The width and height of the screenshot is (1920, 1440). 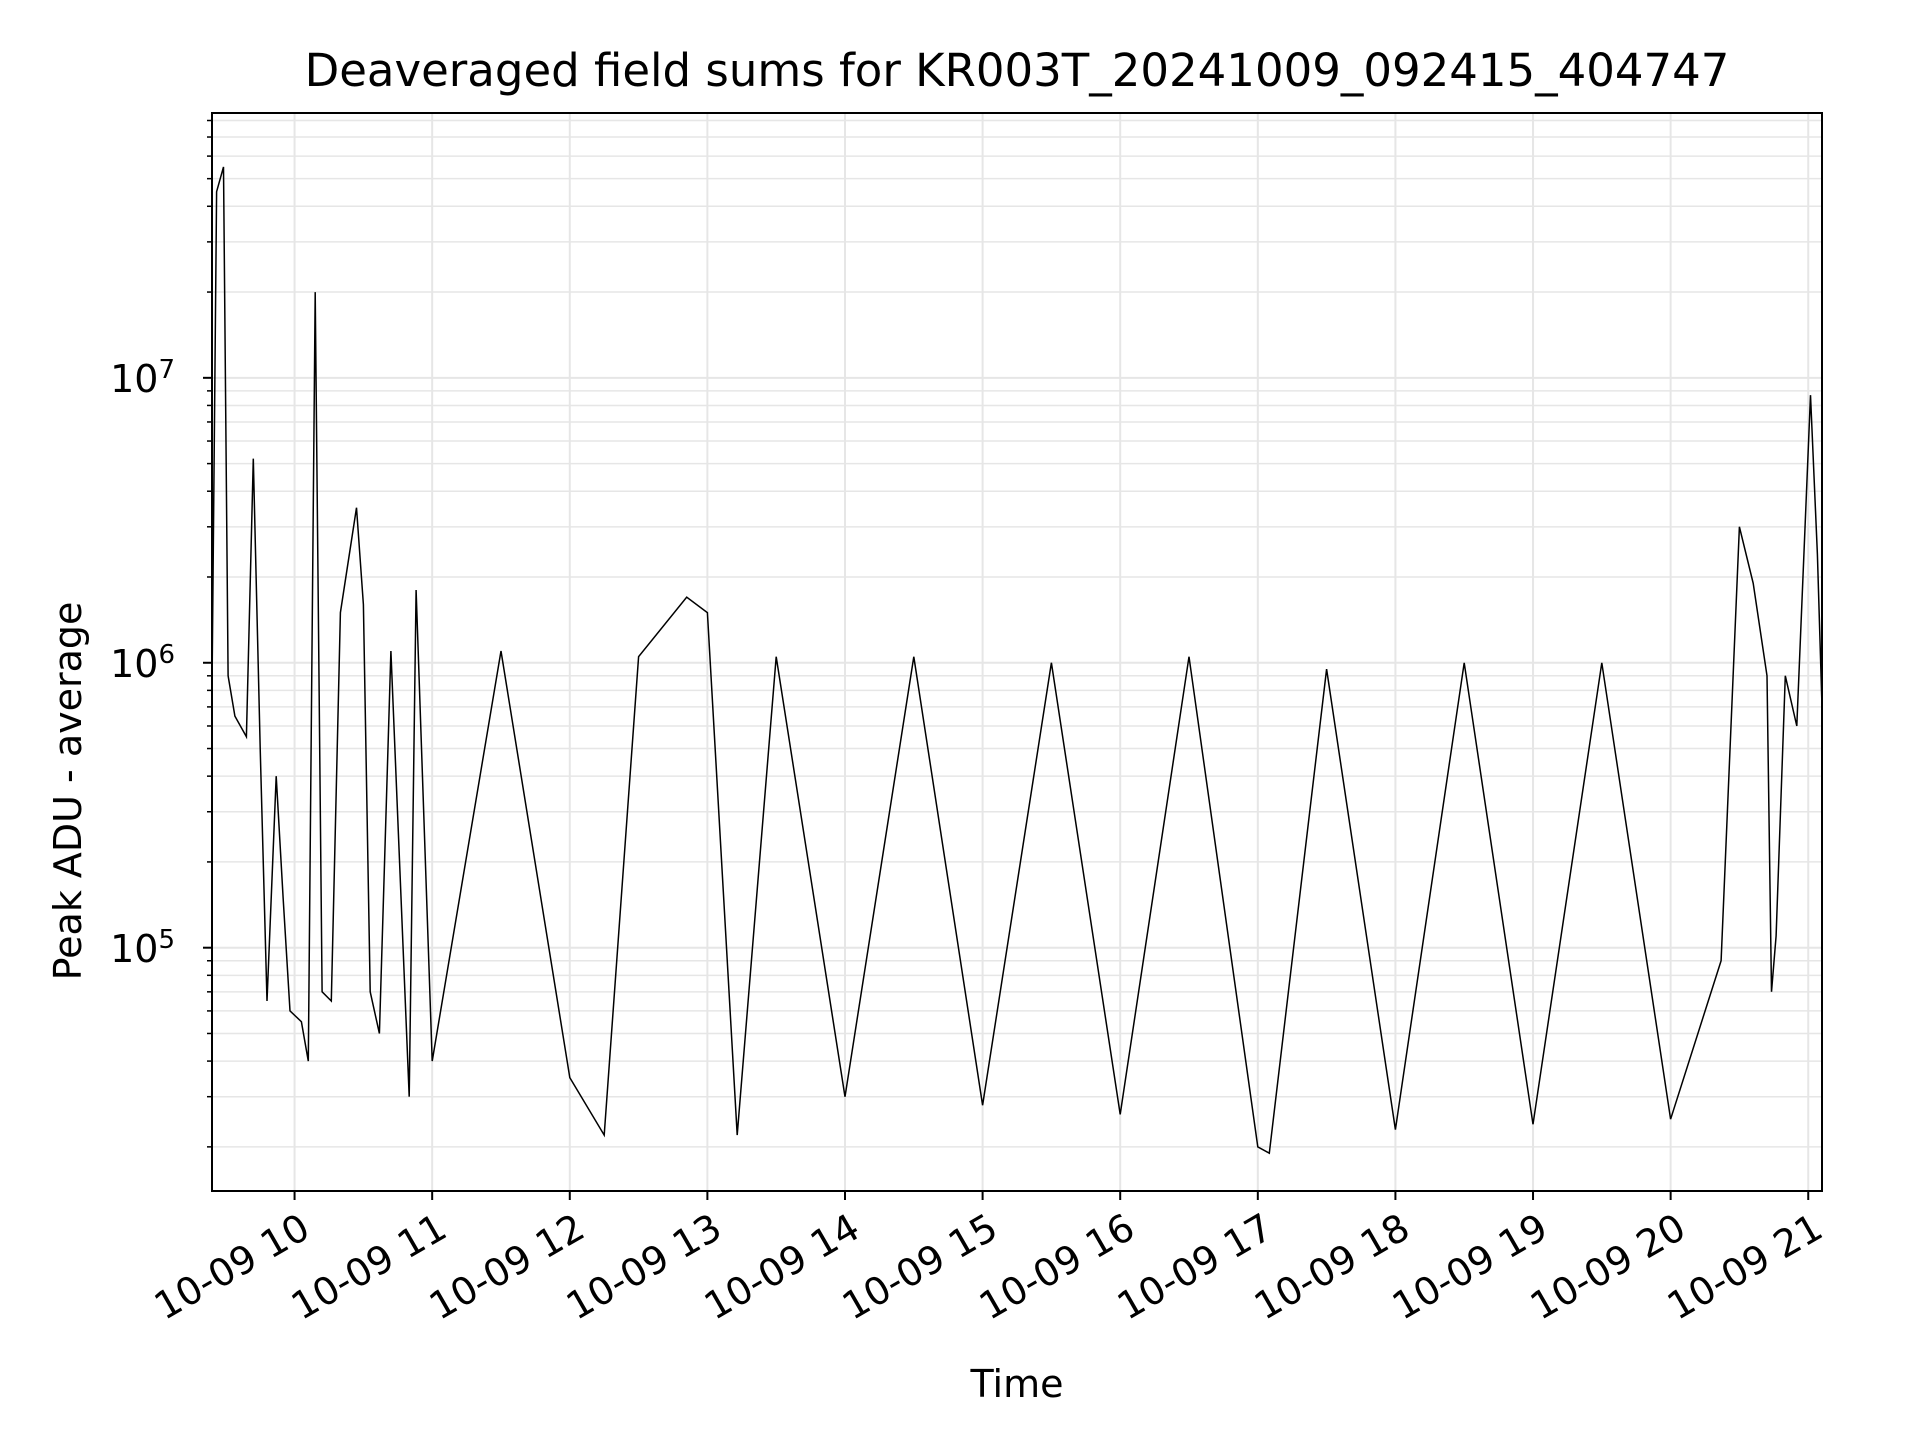 I want to click on y-tick-label: 105, so click(x=142, y=947).